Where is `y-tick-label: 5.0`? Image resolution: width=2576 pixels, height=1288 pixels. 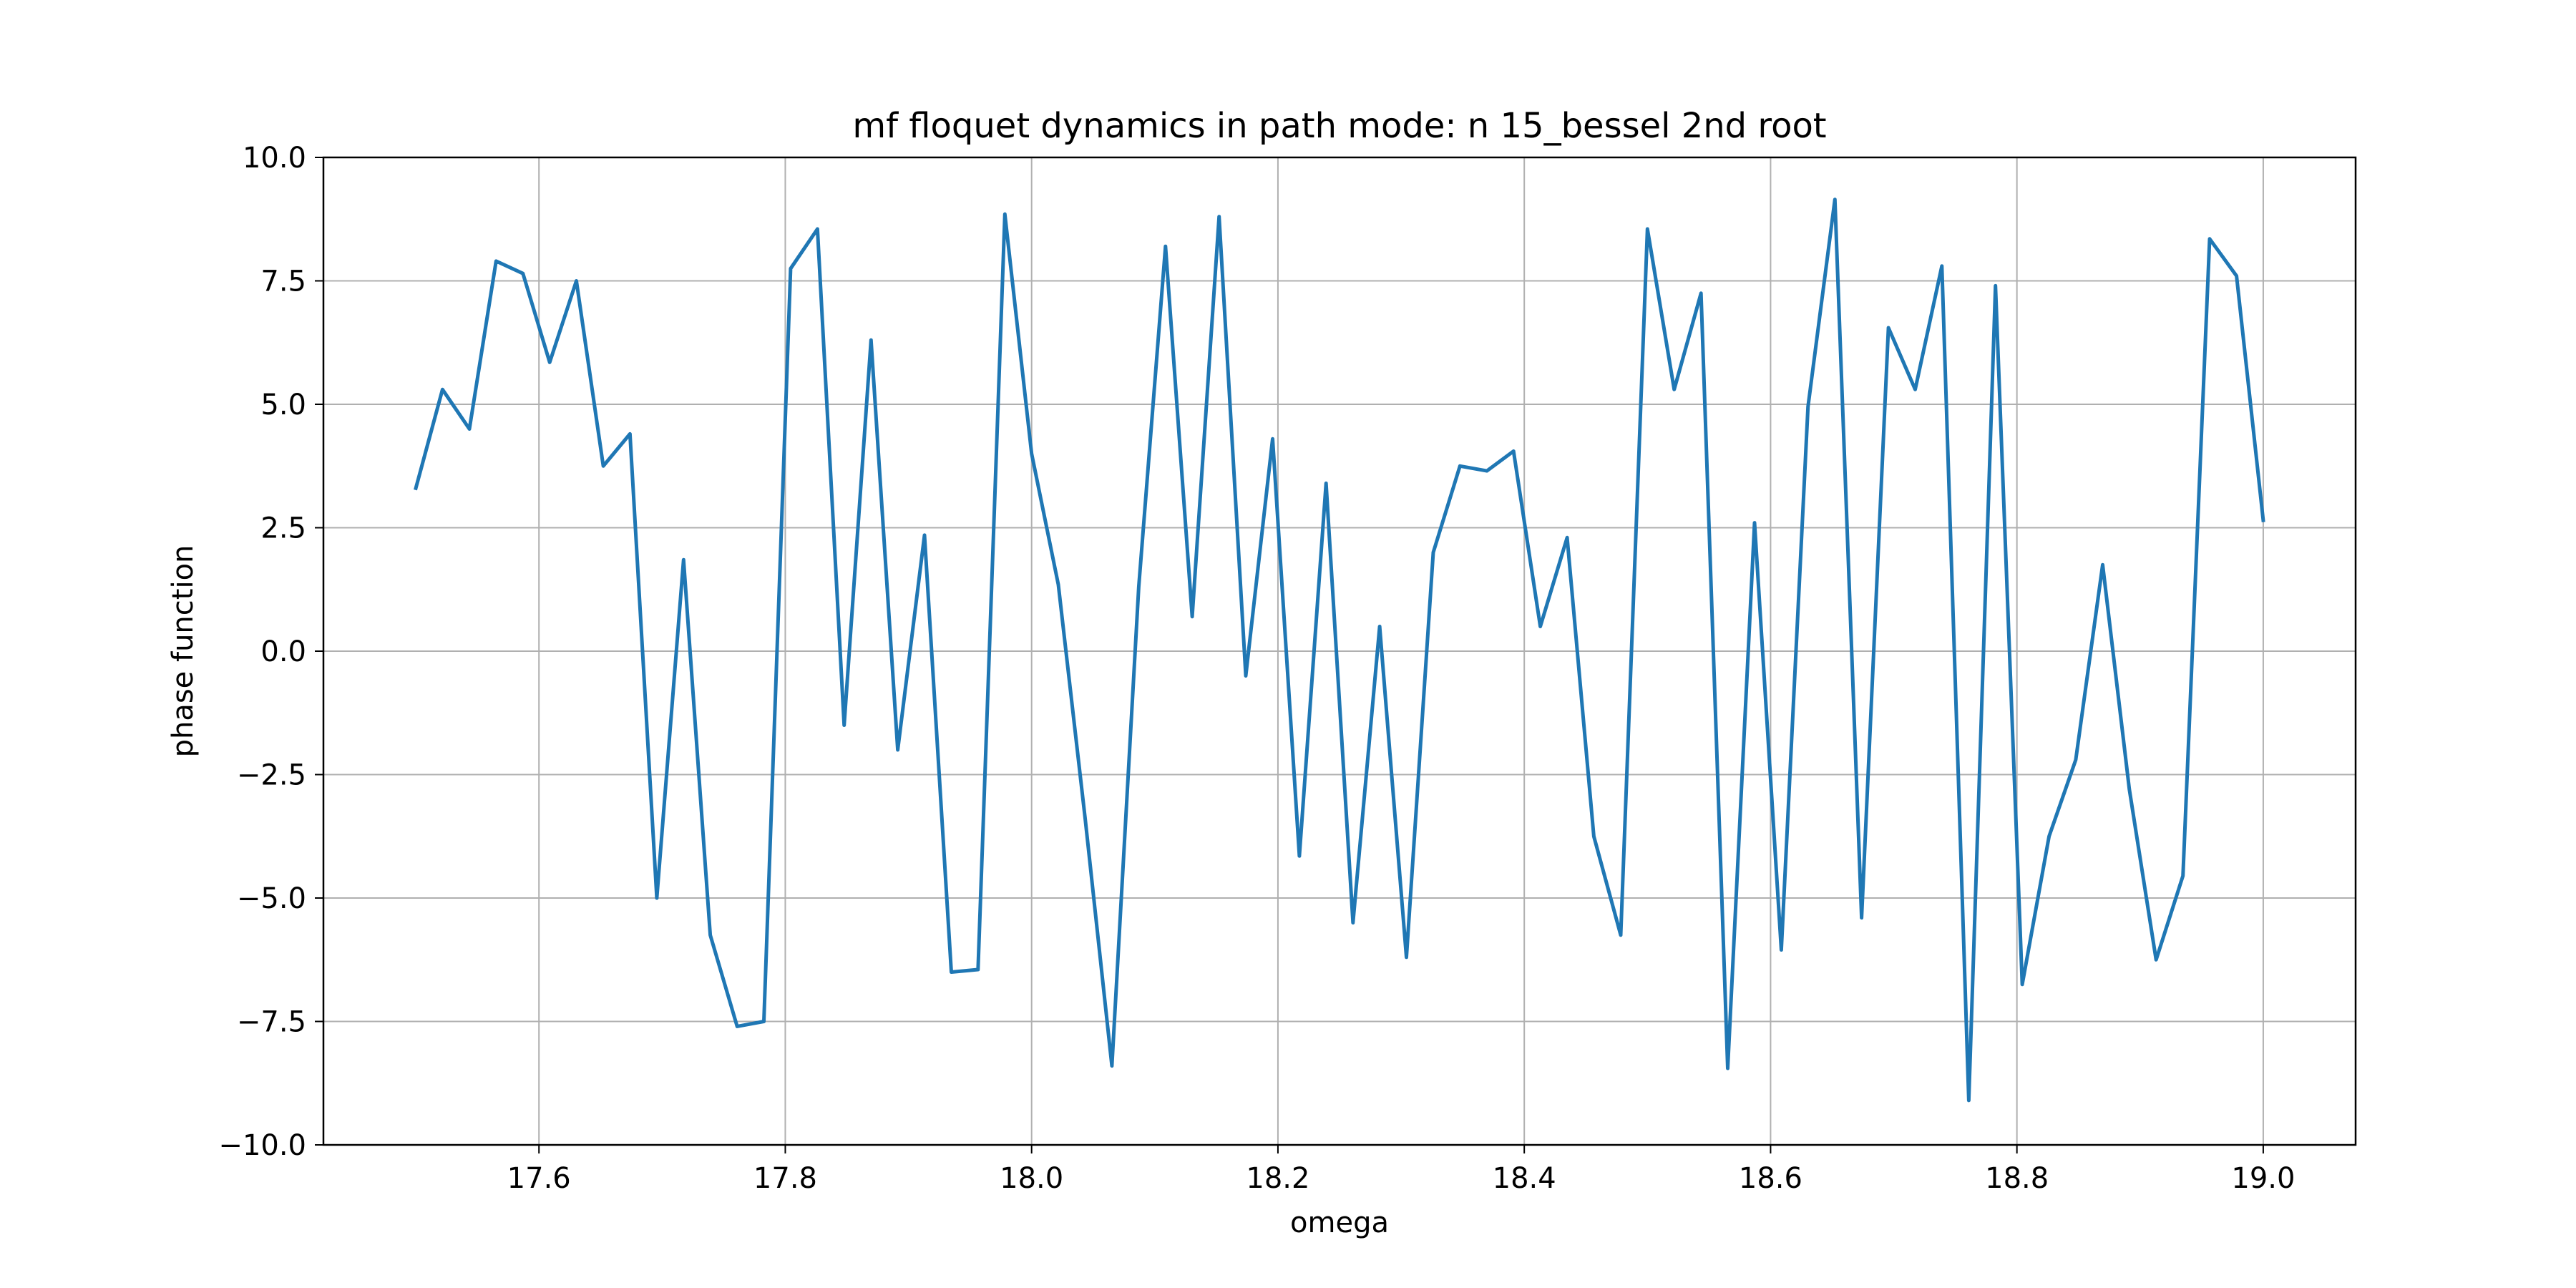 y-tick-label: 5.0 is located at coordinates (283, 405).